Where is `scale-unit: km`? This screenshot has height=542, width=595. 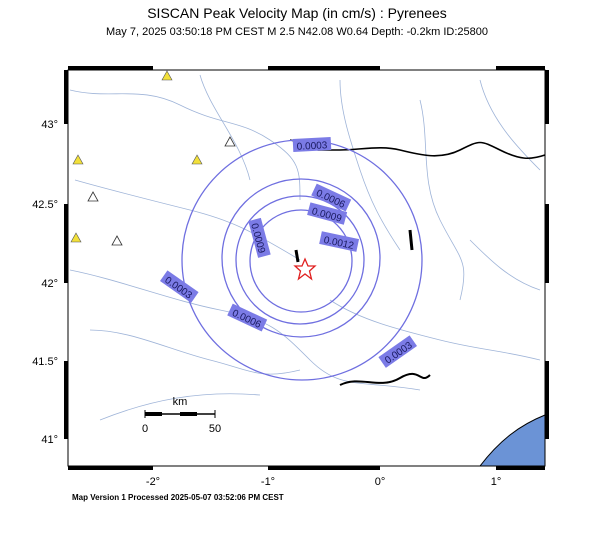
scale-unit: km is located at coordinates (180, 402).